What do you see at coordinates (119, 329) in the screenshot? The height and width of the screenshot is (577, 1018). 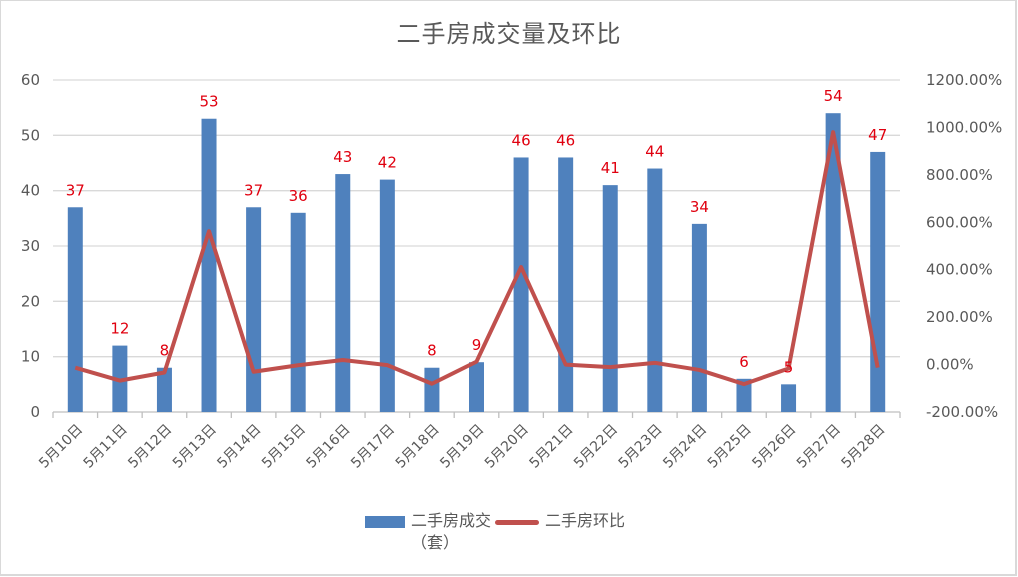 I see `bar-data-label: 12` at bounding box center [119, 329].